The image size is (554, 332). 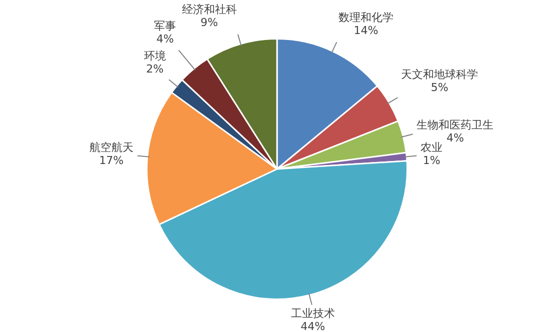 I want to click on slice-label: 数理和化学, so click(x=366, y=17).